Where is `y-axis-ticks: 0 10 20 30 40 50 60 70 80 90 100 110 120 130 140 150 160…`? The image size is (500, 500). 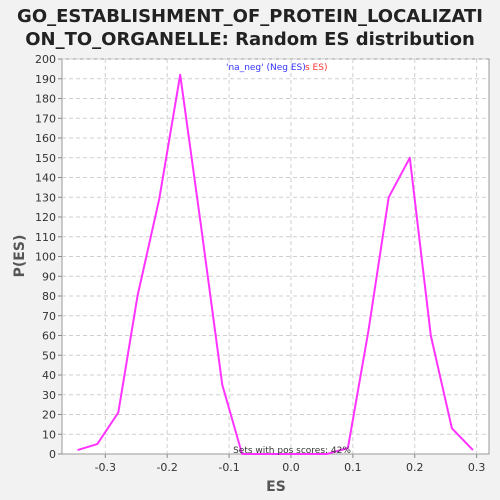 y-axis-ticks: 0 10 20 30 40 50 60 70 80 90 100 110 120 130 140 150 160… is located at coordinates (48, 257).